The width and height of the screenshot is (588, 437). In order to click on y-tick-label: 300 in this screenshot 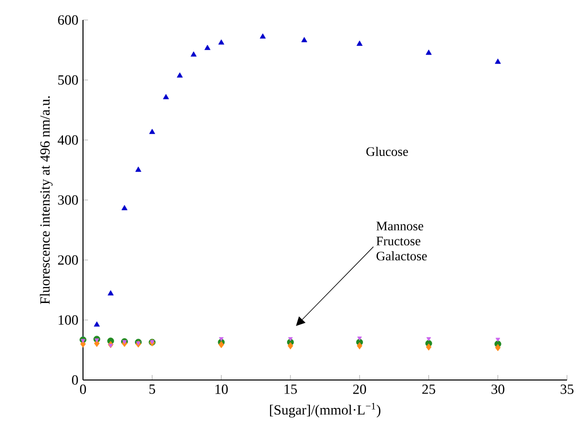, I will do `click(68, 200)`.